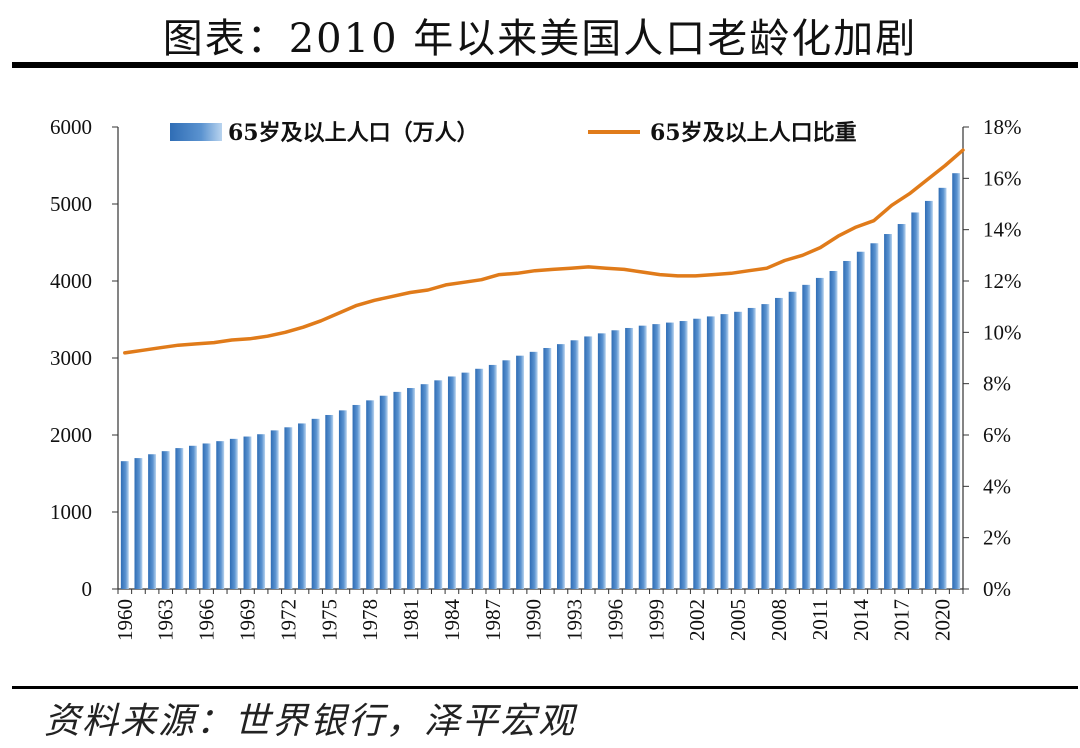 This screenshot has width=1080, height=748. Describe the element at coordinates (765, 446) in the screenshot. I see `bar-2007` at that location.